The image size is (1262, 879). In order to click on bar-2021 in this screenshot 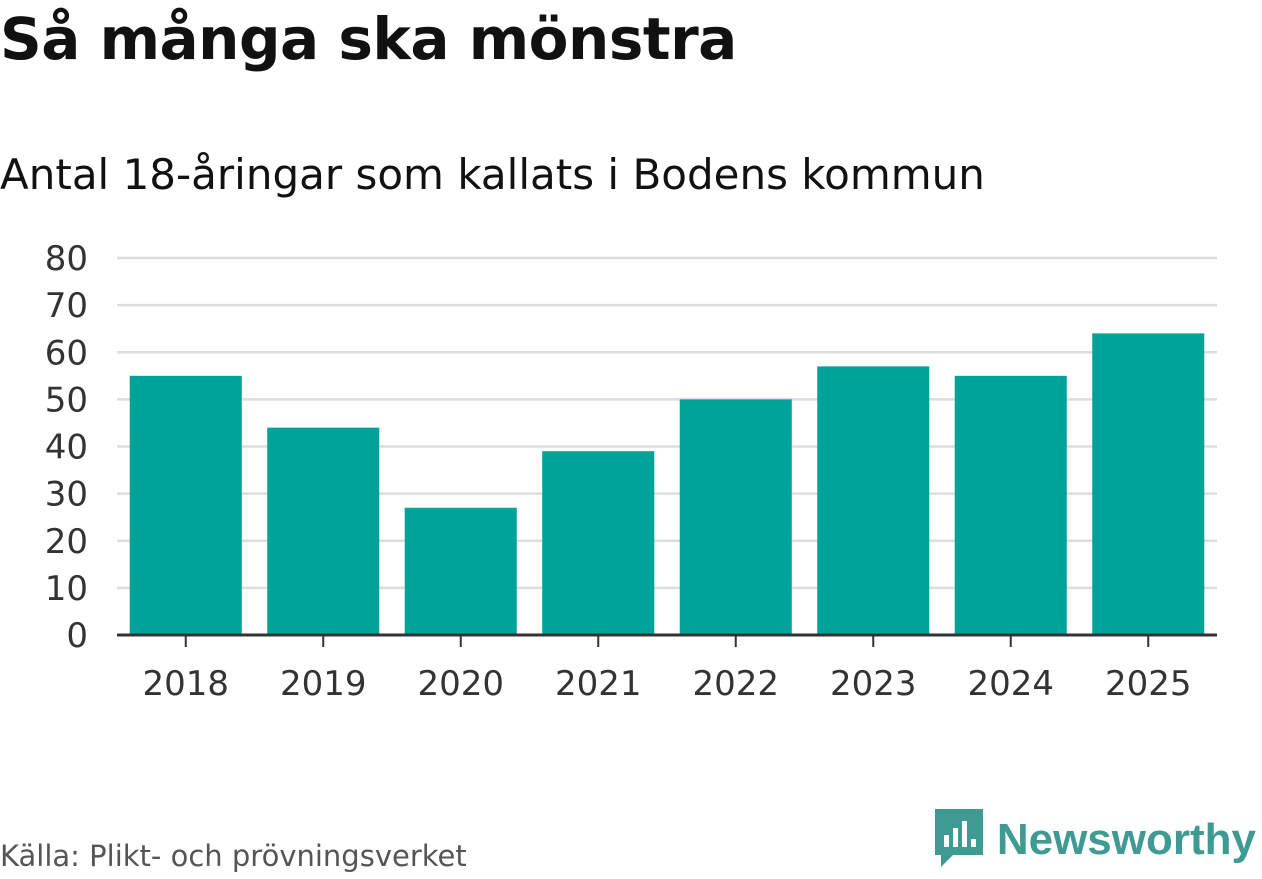, I will do `click(598, 543)`.